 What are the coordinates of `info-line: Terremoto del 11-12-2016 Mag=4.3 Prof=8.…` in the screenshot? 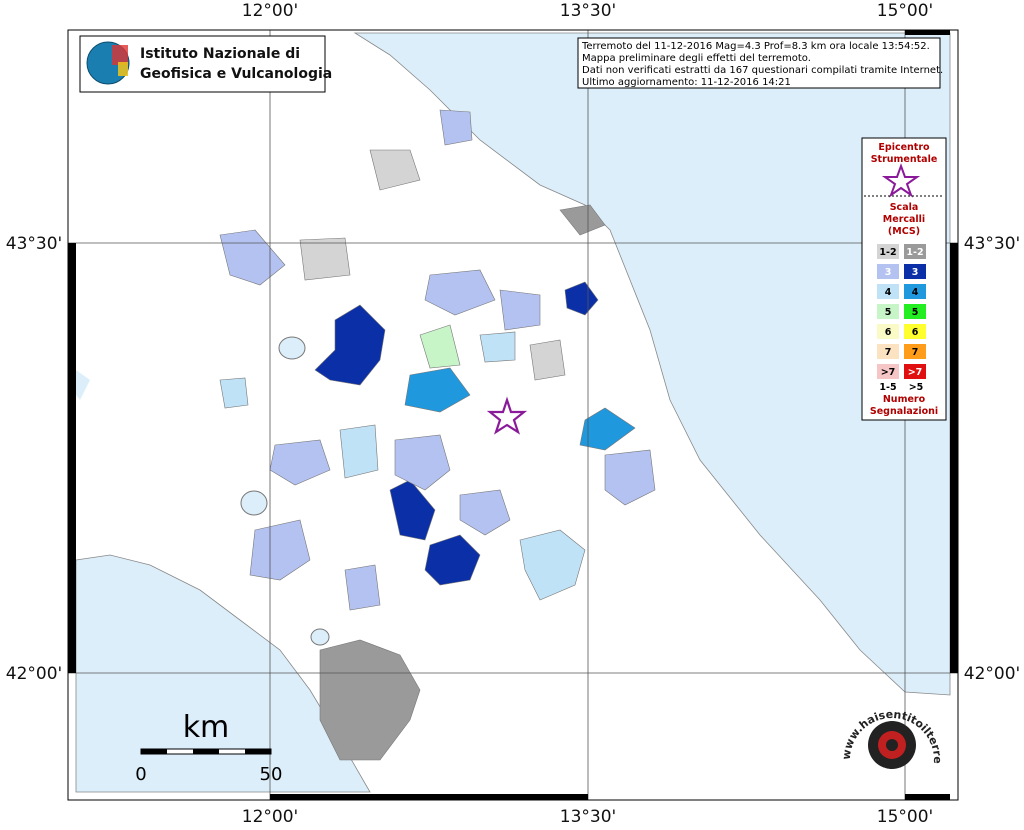 It's located at (755, 46).